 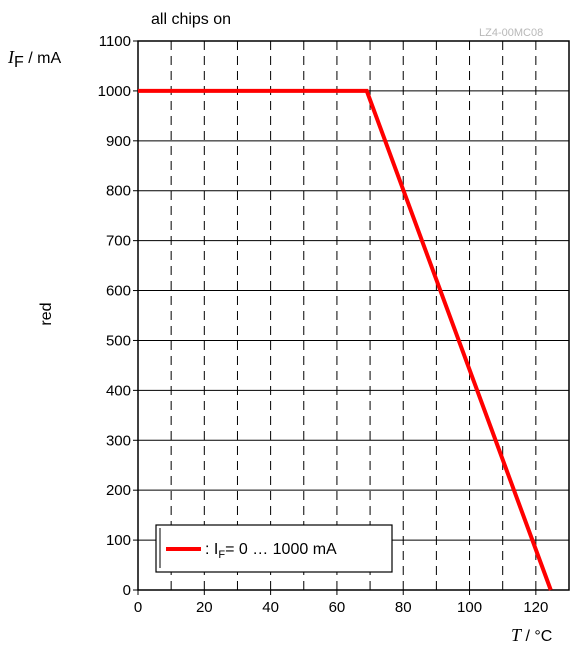 What do you see at coordinates (536, 636) in the screenshot?
I see `x-axis-unit: / °C` at bounding box center [536, 636].